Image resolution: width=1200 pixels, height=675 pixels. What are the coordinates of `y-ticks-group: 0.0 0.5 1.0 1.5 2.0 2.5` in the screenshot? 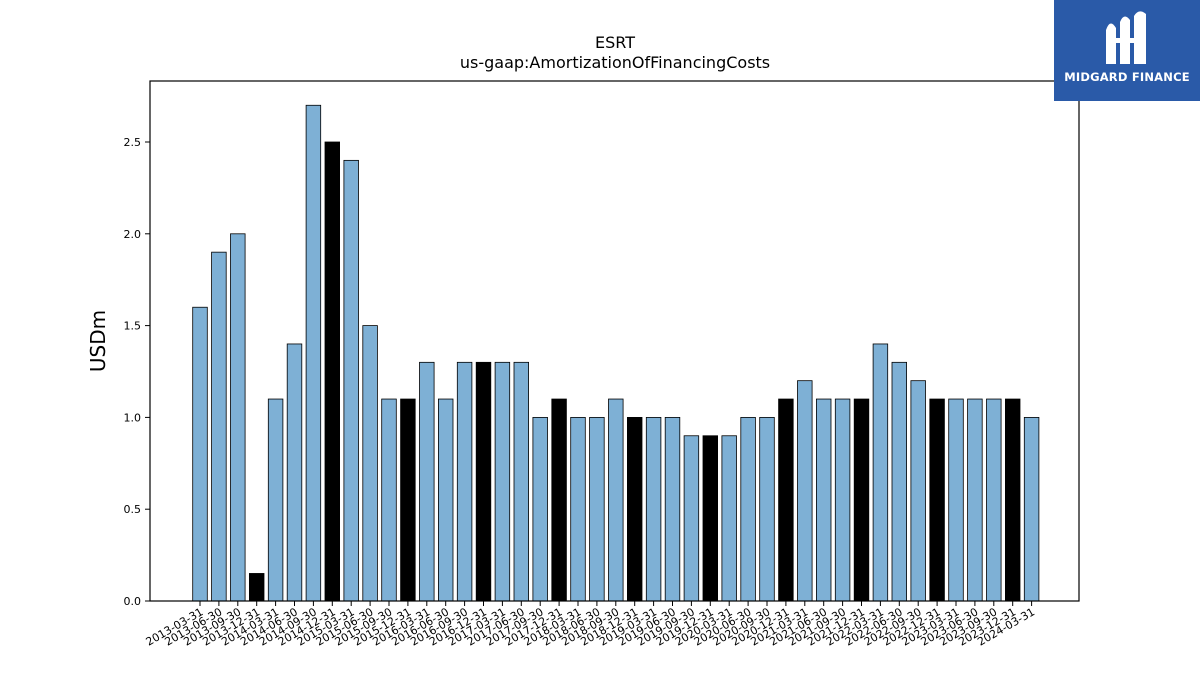 It's located at (137, 372).